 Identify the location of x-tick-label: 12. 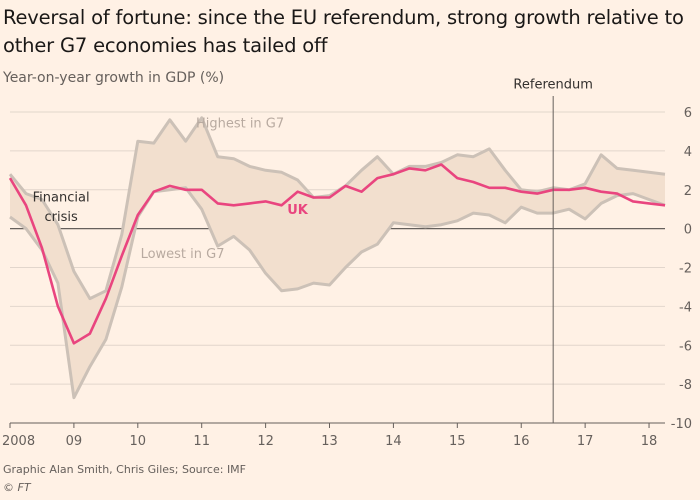
(265, 441).